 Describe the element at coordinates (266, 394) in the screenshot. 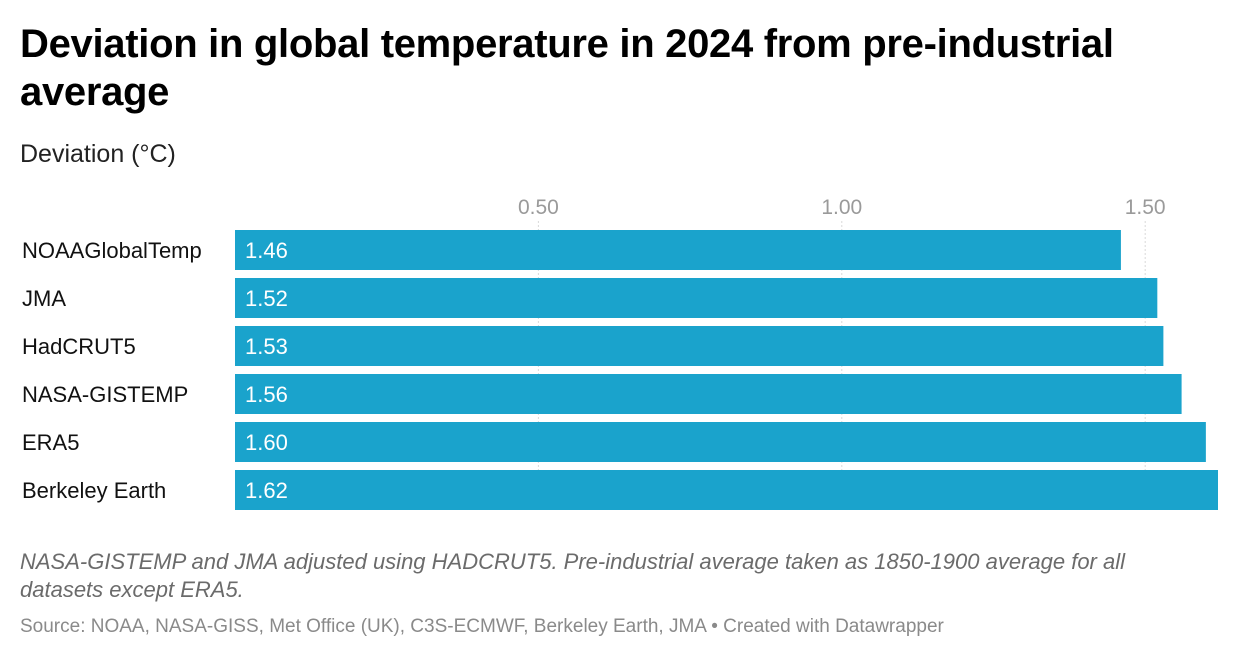

I see `data-label: 1.56` at that location.